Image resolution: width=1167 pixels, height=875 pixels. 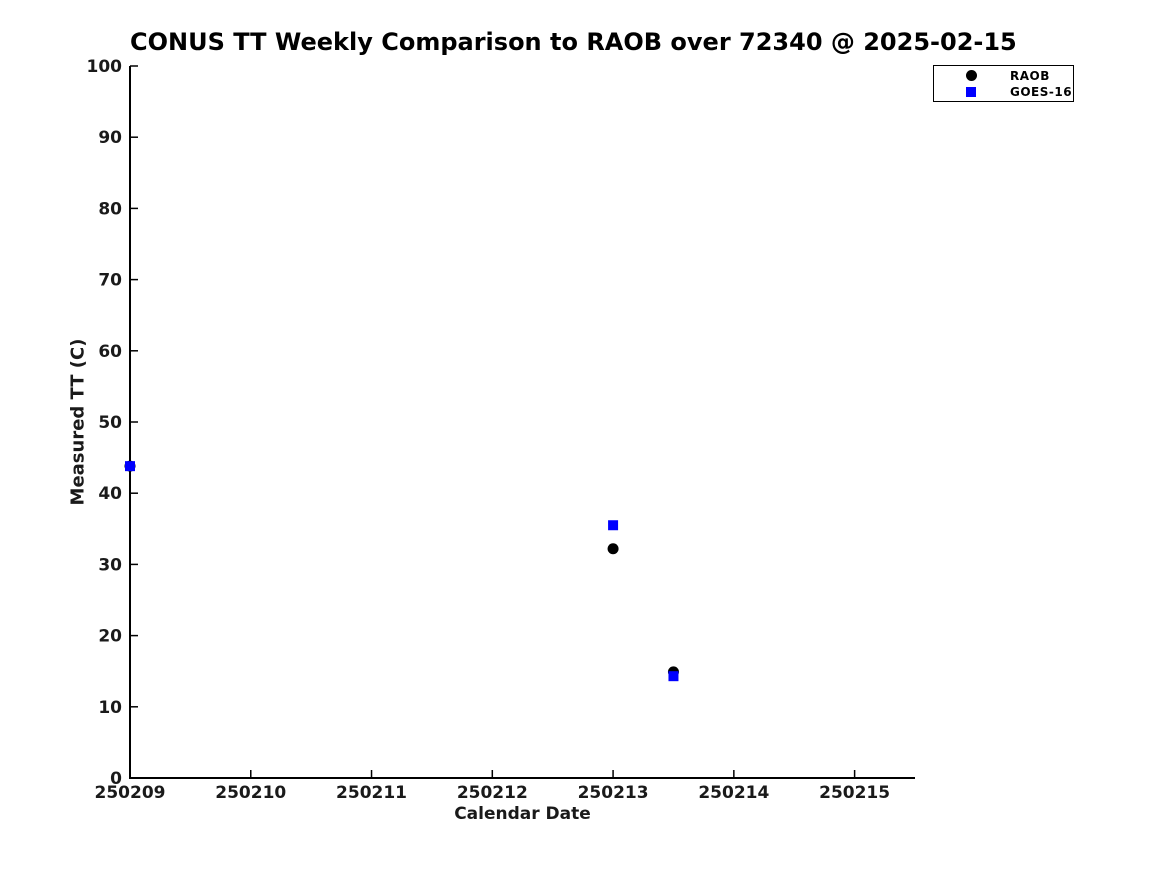 What do you see at coordinates (971, 76) in the screenshot?
I see `legend-circle-icon` at bounding box center [971, 76].